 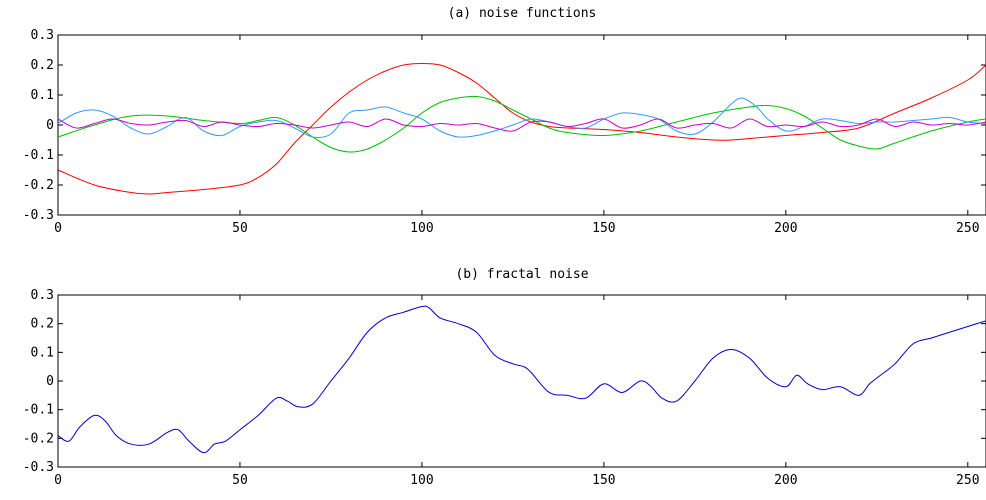 What do you see at coordinates (522, 13) in the screenshot?
I see `chart-title: (a) noise functions` at bounding box center [522, 13].